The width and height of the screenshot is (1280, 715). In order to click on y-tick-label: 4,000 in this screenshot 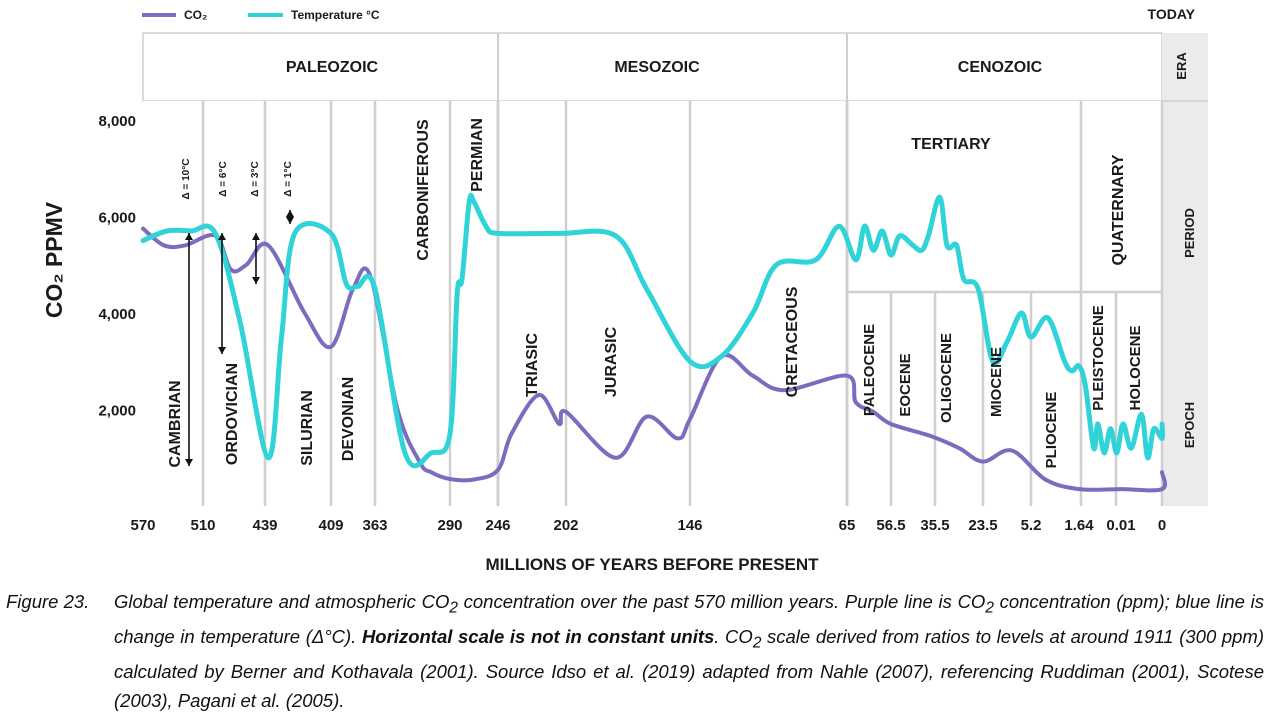, I will do `click(117, 314)`.